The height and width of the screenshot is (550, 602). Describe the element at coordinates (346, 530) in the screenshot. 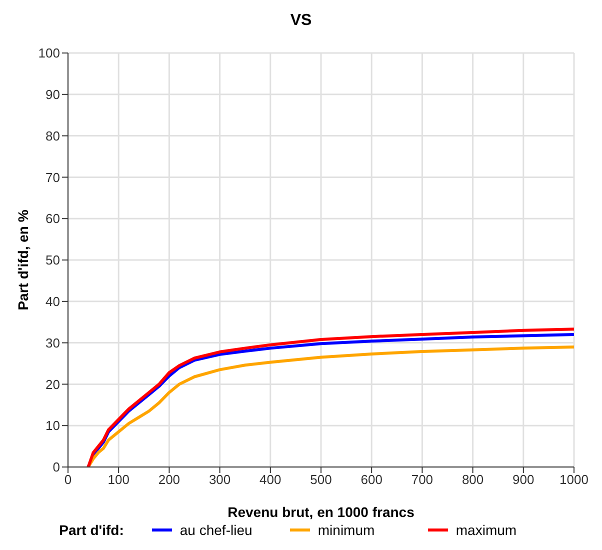

I see `legend-label: minimum` at that location.